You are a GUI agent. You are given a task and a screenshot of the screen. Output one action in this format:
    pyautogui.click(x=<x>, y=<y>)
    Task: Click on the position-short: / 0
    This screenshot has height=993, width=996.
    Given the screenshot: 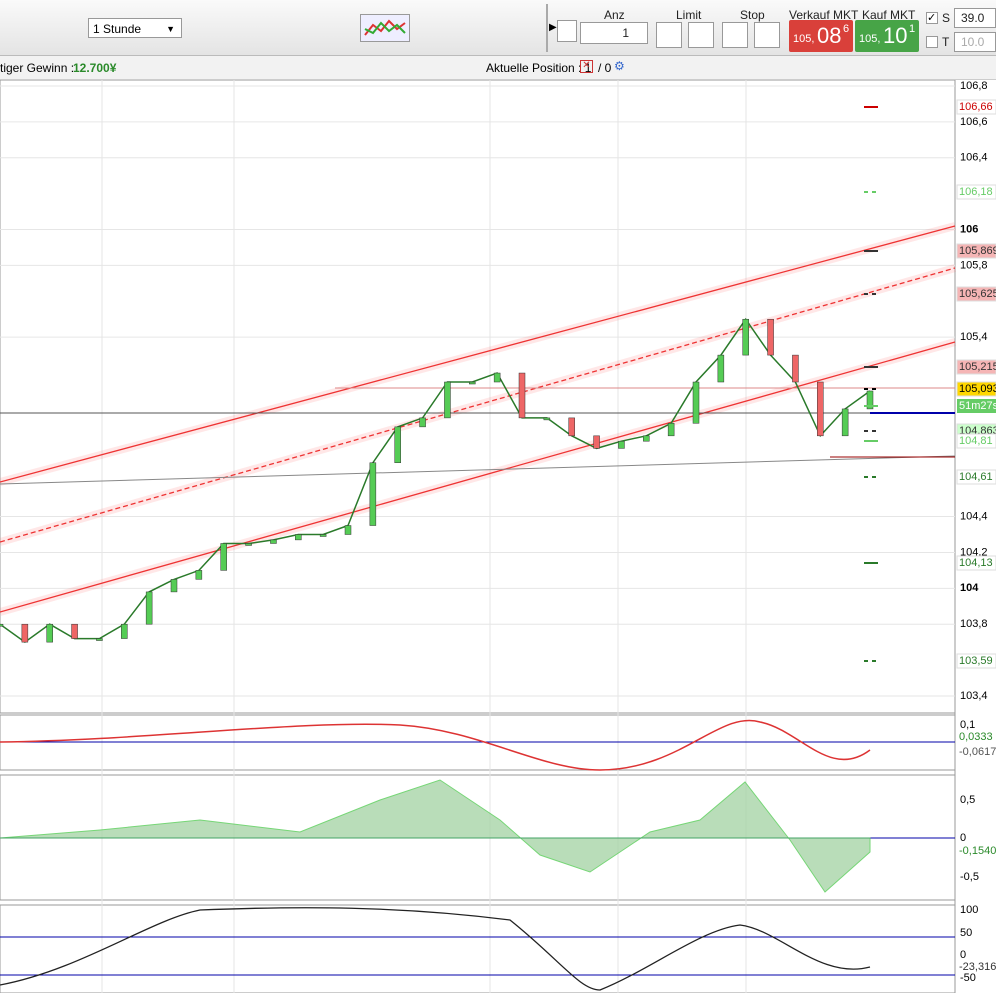 What is the action you would take?
    pyautogui.click(x=605, y=68)
    